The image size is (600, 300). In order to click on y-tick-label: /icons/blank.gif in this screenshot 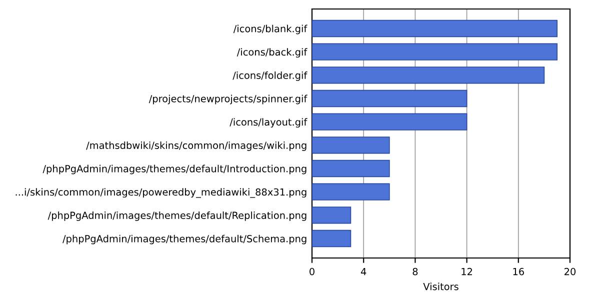, I will do `click(270, 29)`.